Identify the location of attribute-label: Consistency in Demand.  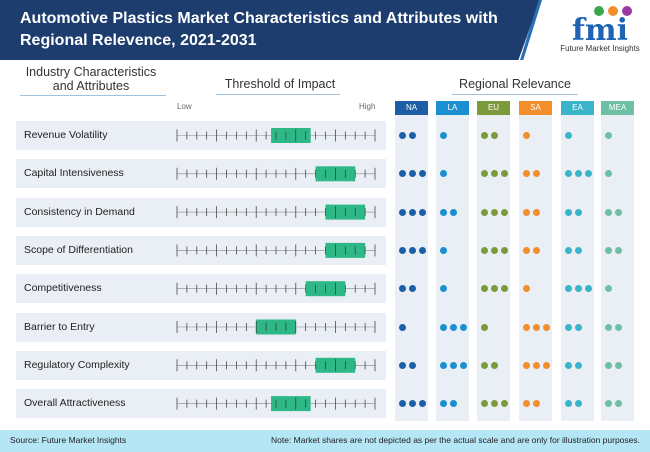
(79, 211).